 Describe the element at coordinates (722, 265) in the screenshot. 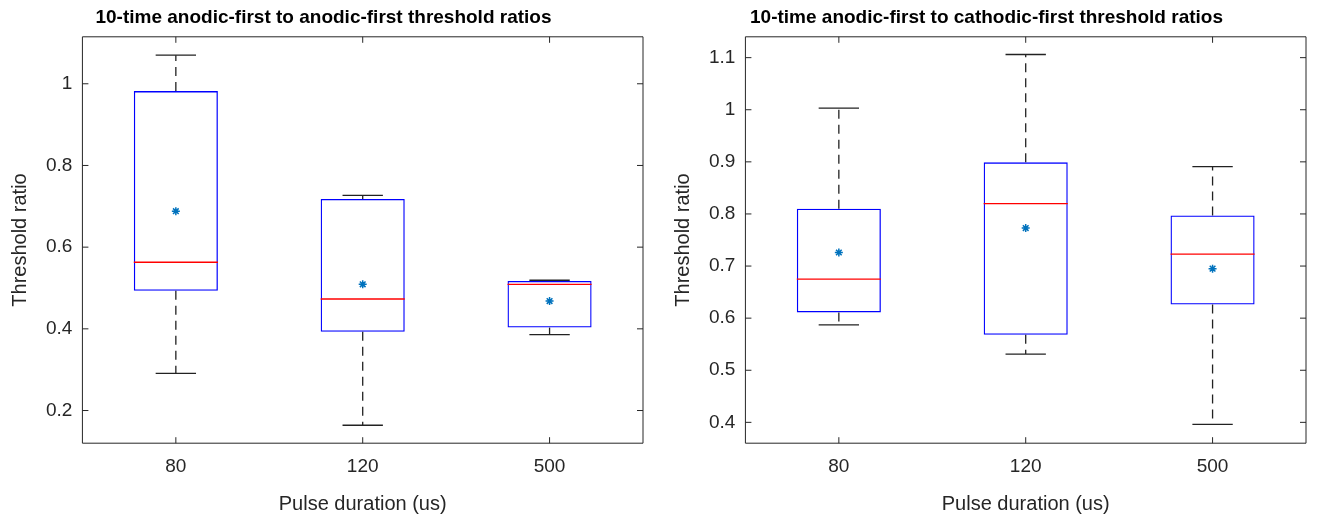

I see `y-tick-label: 0.7` at that location.